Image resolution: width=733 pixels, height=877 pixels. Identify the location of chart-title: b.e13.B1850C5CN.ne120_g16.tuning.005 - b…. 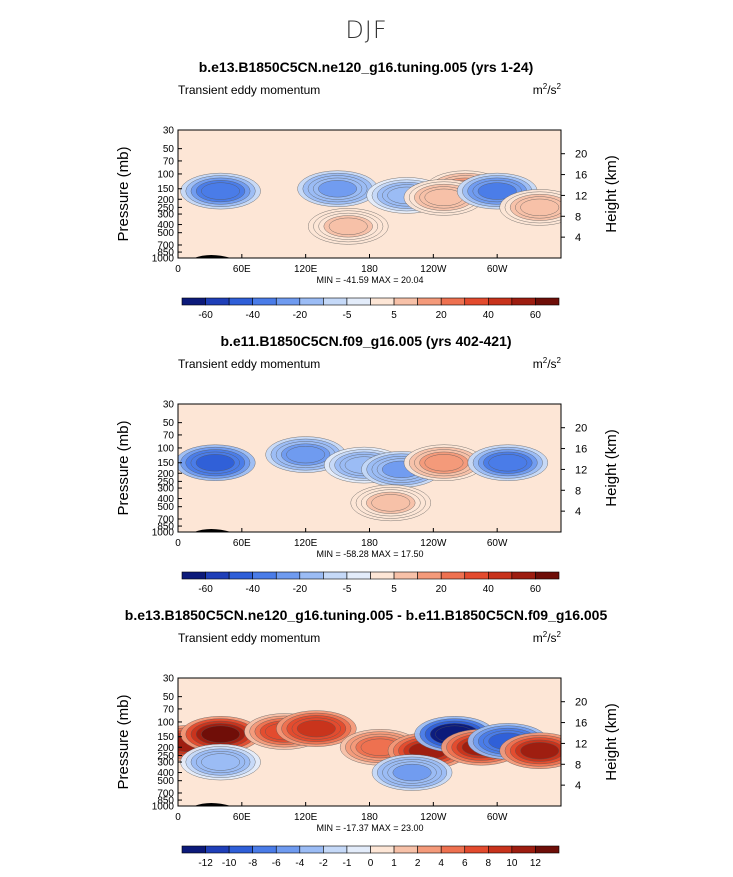
(366, 615).